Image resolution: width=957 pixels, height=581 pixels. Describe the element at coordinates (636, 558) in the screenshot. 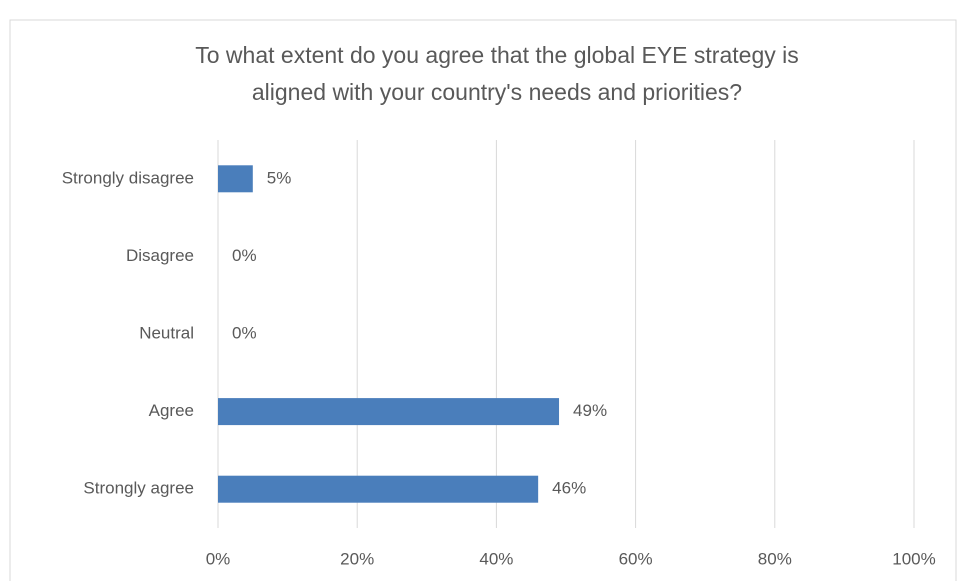

I see `x-tick-label: 60%` at that location.